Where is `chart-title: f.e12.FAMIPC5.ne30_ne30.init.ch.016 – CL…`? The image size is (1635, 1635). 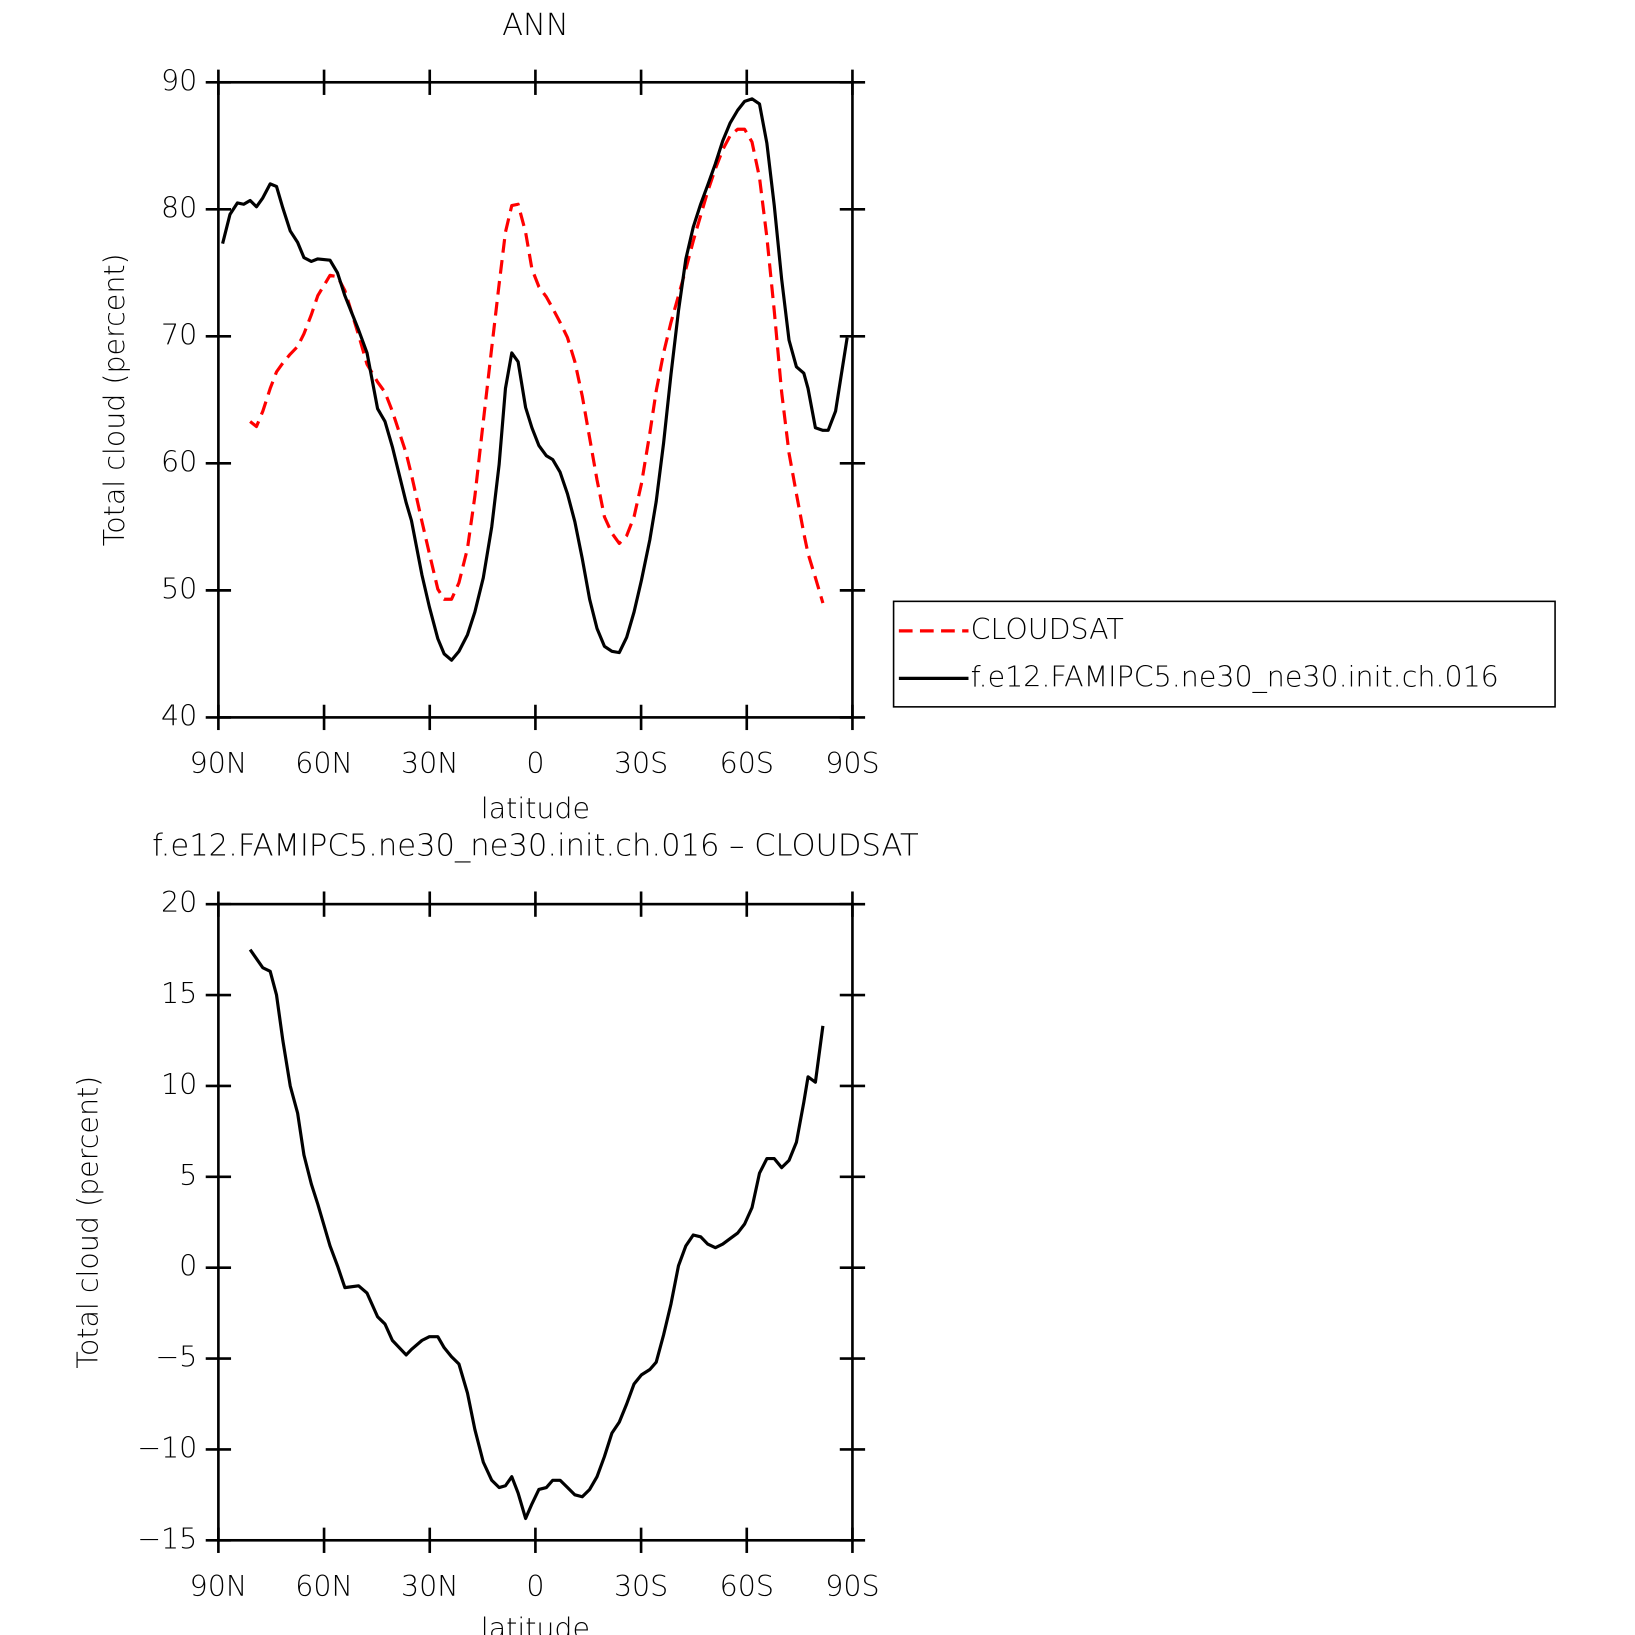
chart-title: f.e12.FAMIPC5.ne30_ne30.init.ch.016 – CL… is located at coordinates (535, 846).